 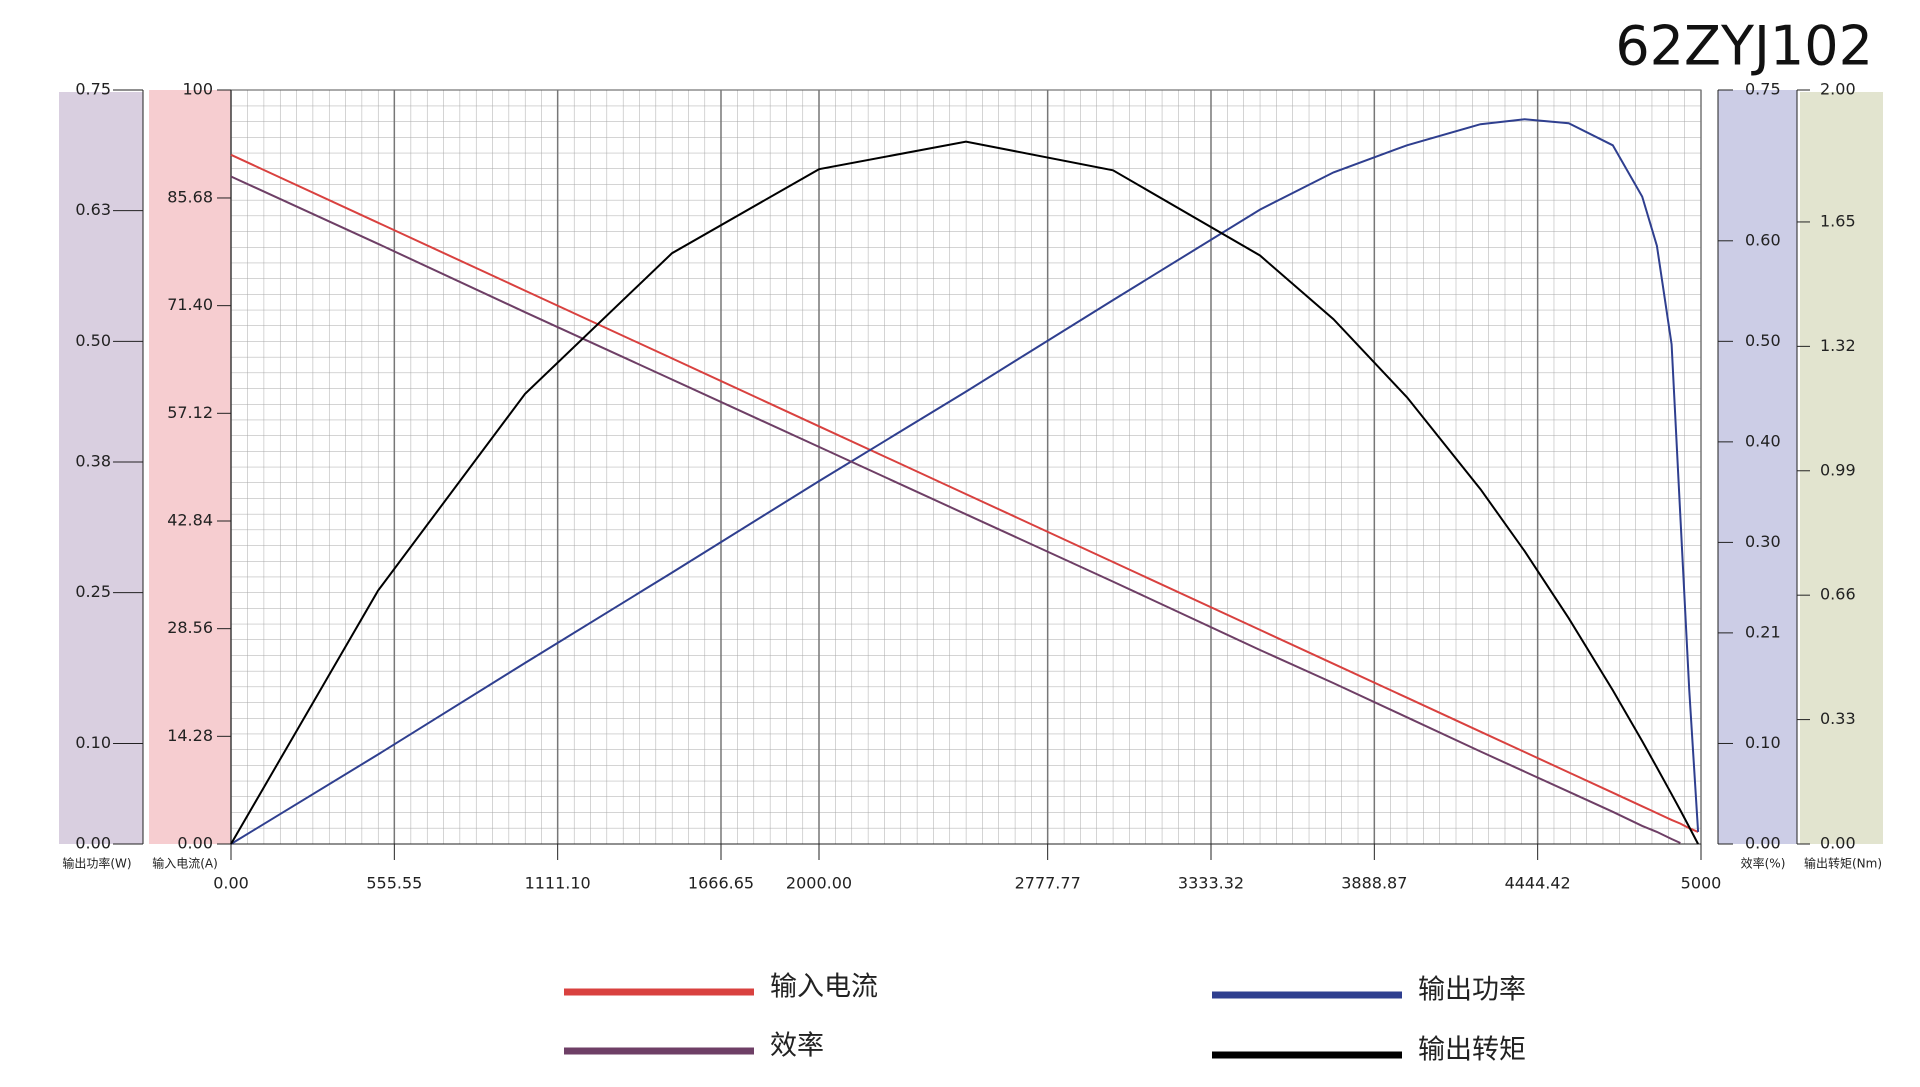 I want to click on y-tick-label: 0.60, so click(x=1763, y=239).